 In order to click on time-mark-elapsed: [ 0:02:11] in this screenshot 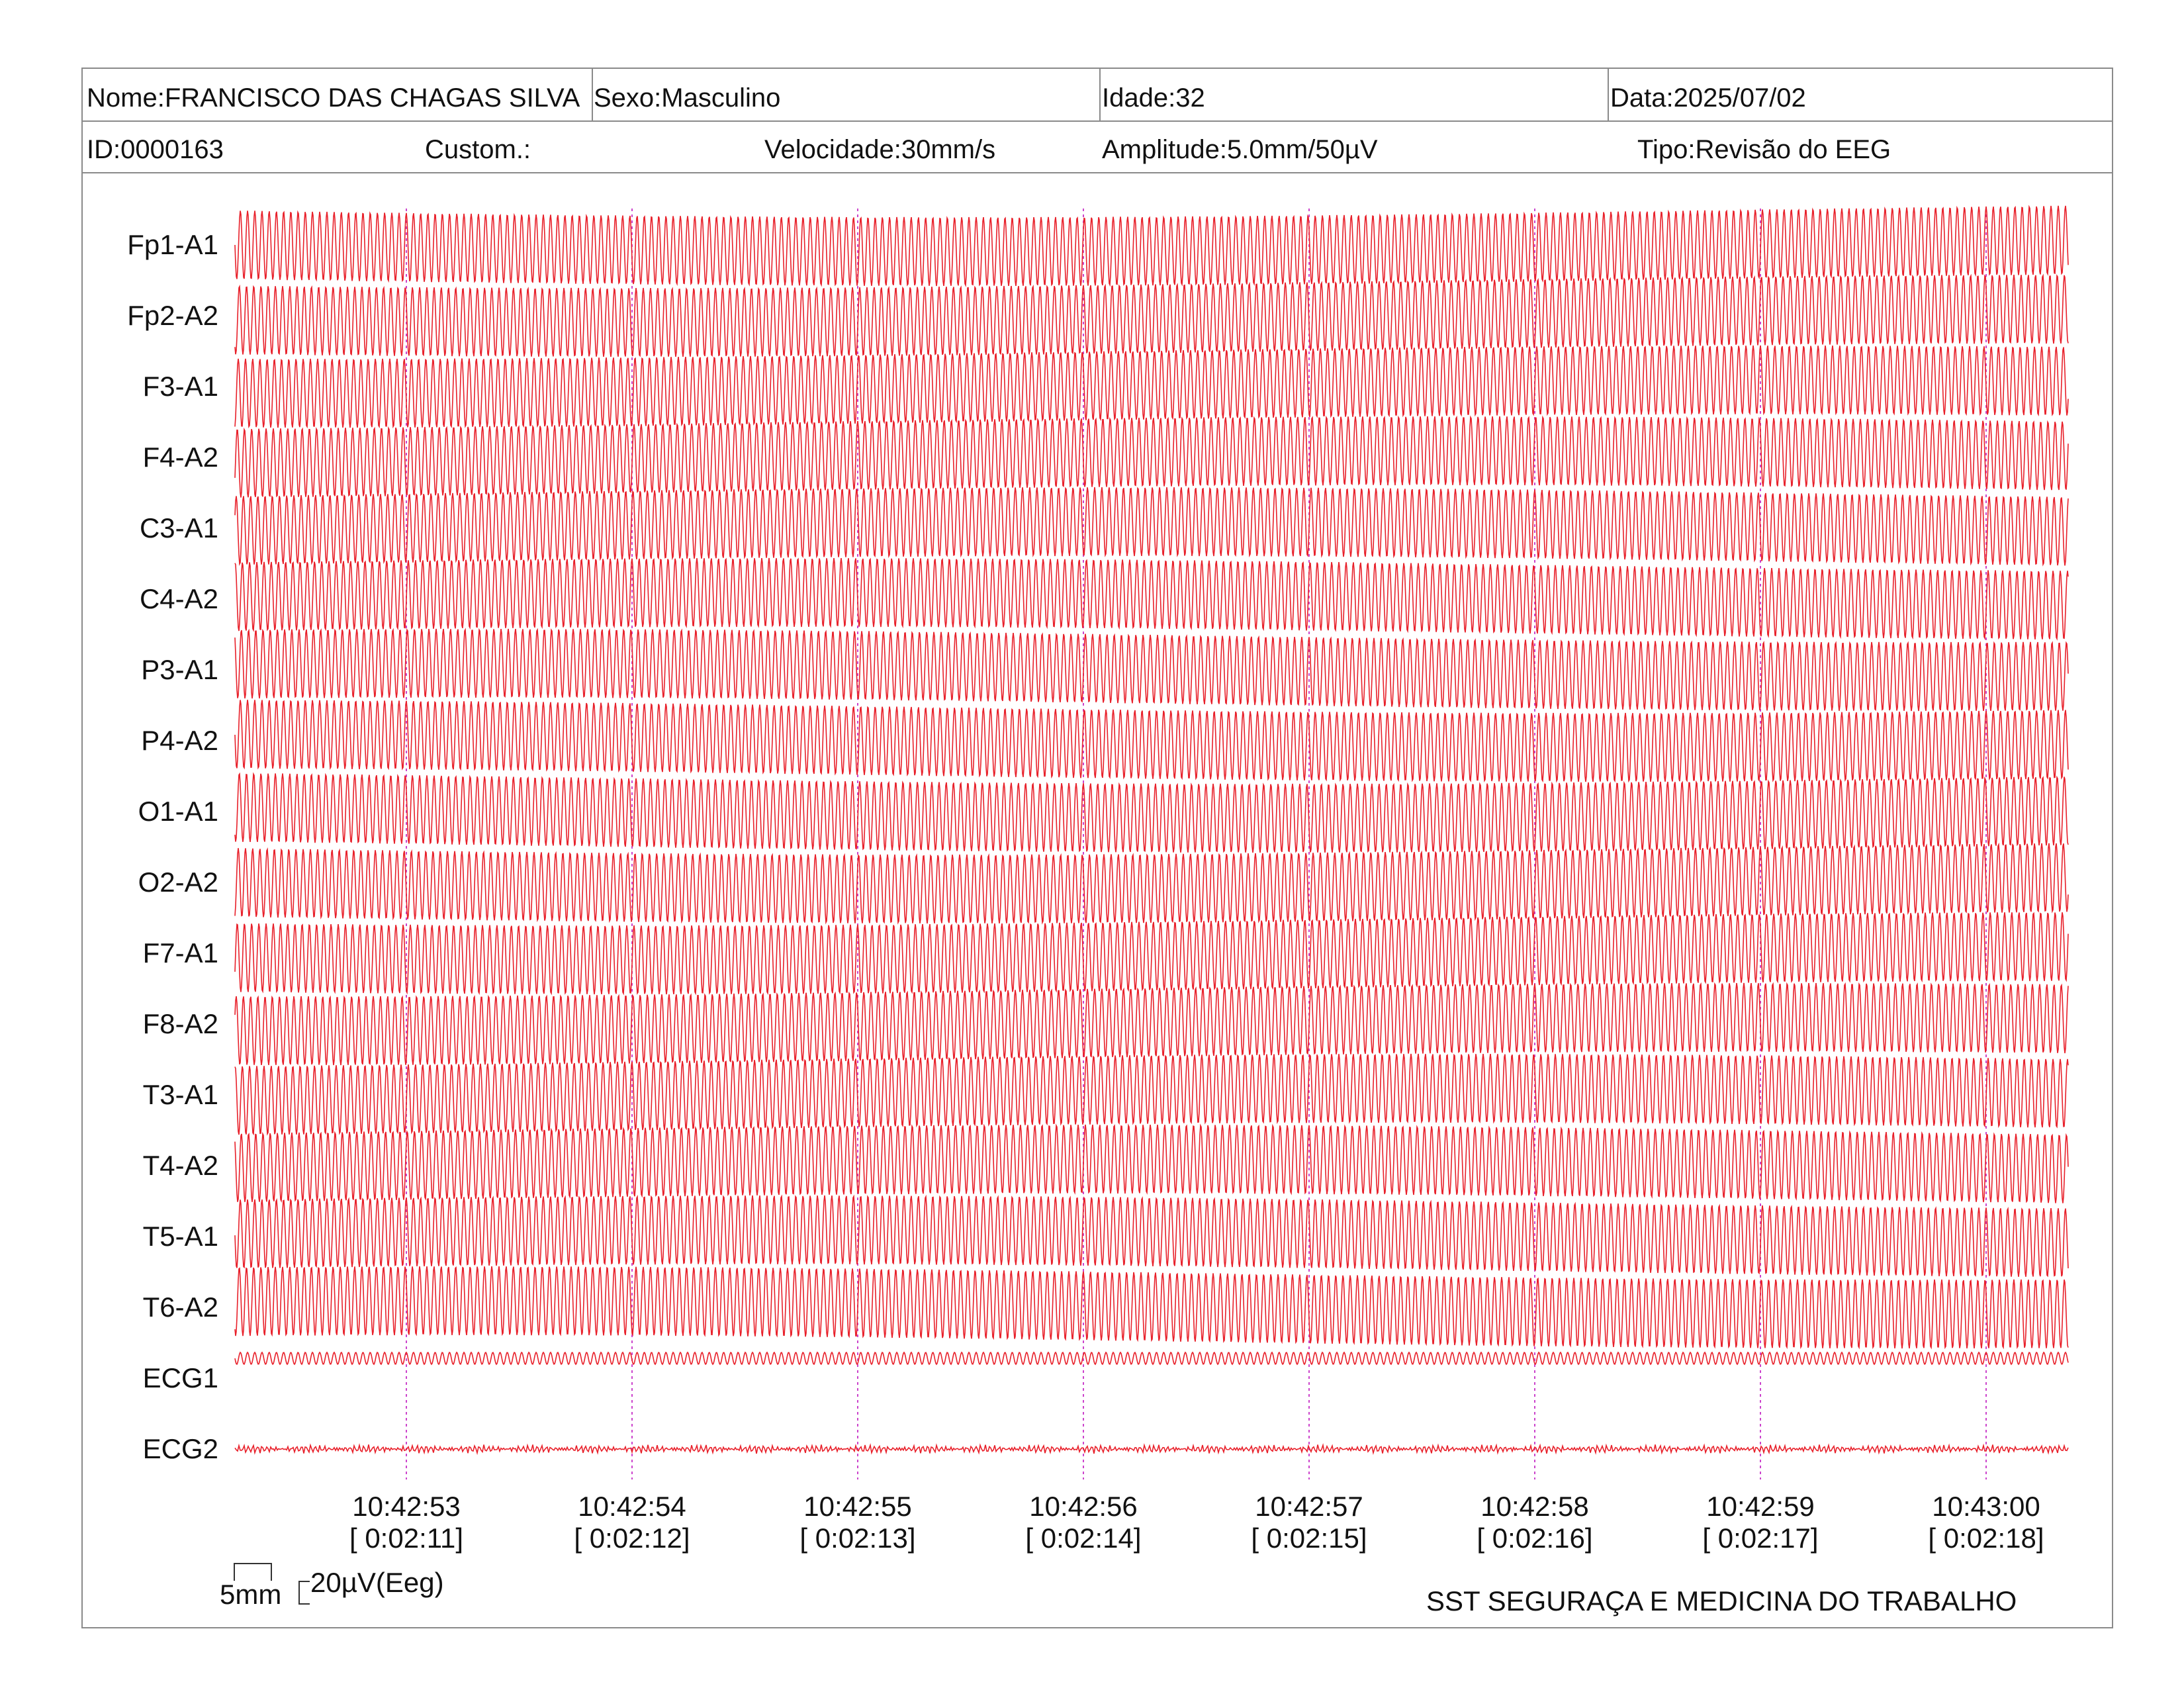, I will do `click(407, 1538)`.